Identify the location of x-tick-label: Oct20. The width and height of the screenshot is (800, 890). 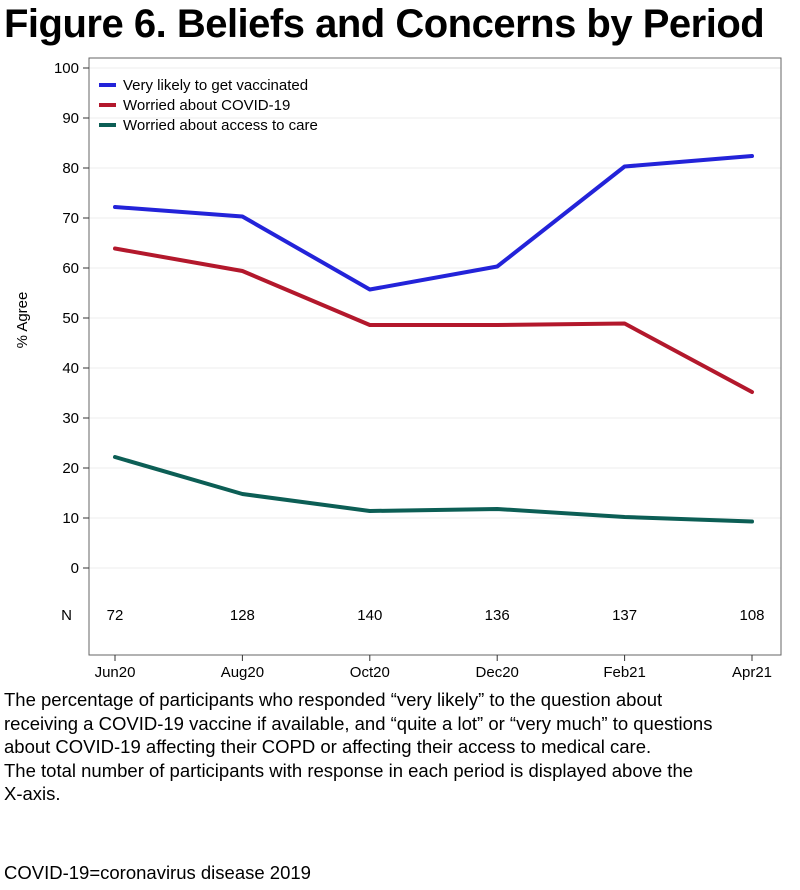
(370, 672).